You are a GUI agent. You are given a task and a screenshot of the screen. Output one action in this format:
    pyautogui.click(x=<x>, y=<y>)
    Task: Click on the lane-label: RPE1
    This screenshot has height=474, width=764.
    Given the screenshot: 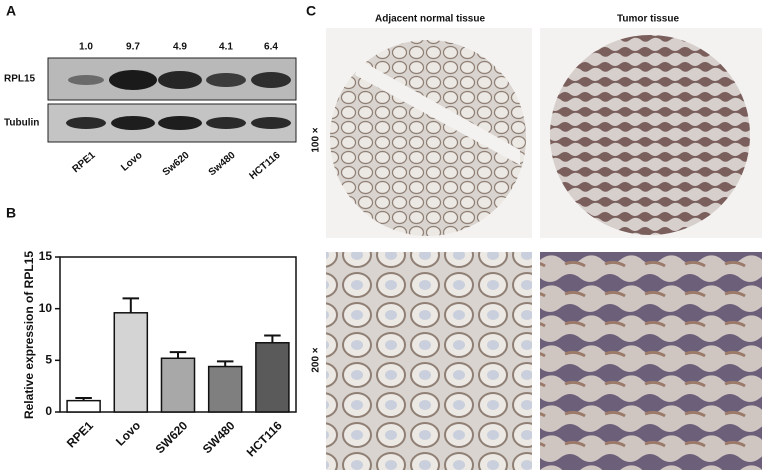 What is the action you would take?
    pyautogui.click(x=84, y=162)
    